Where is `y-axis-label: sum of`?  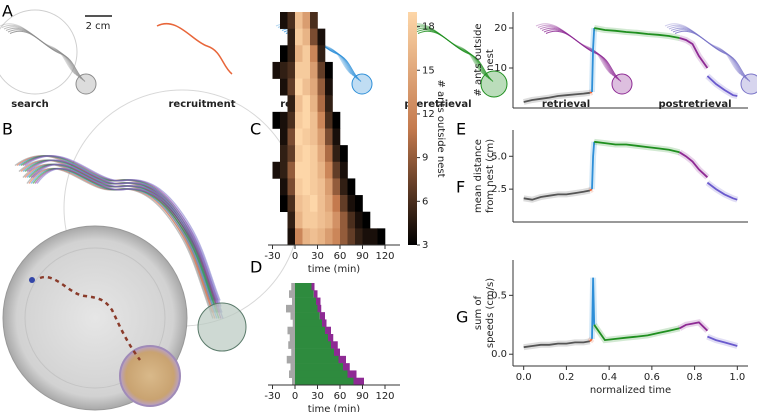
y-axis-label: sum of is located at coordinates (478, 312).